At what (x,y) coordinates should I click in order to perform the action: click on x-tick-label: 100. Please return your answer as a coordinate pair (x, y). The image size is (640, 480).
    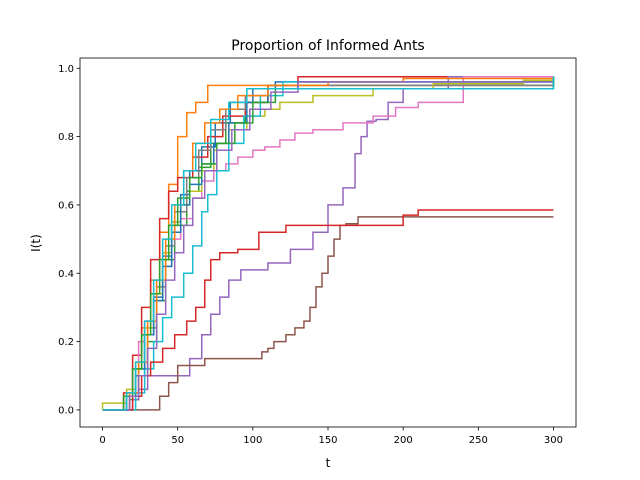
    Looking at the image, I should click on (252, 440).